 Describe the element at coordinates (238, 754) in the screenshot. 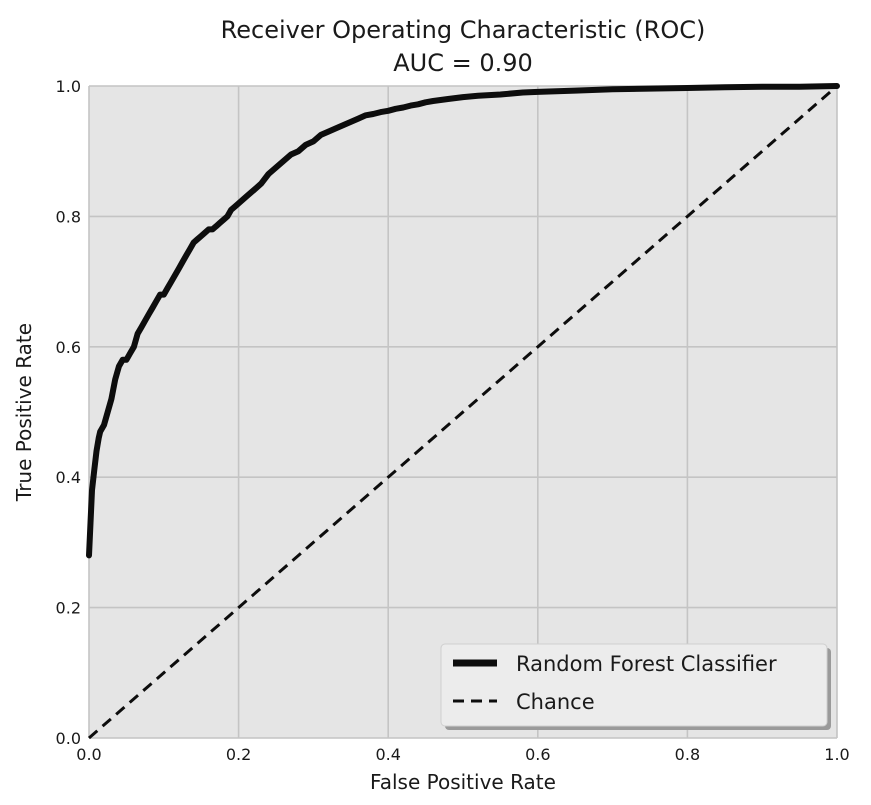

I see `x-tick-label: 0.2` at that location.